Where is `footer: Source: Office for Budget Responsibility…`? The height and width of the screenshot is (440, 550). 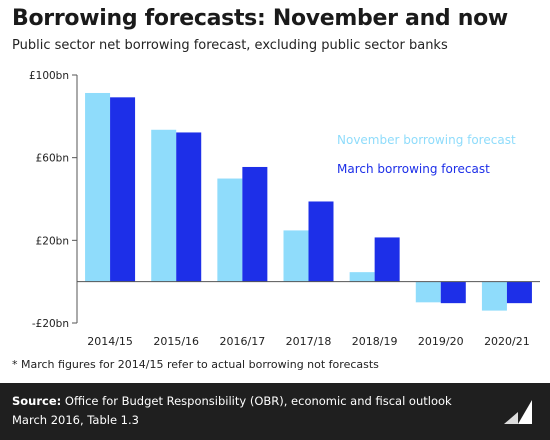 footer: Source: Office for Budget Responsibility… is located at coordinates (275, 411).